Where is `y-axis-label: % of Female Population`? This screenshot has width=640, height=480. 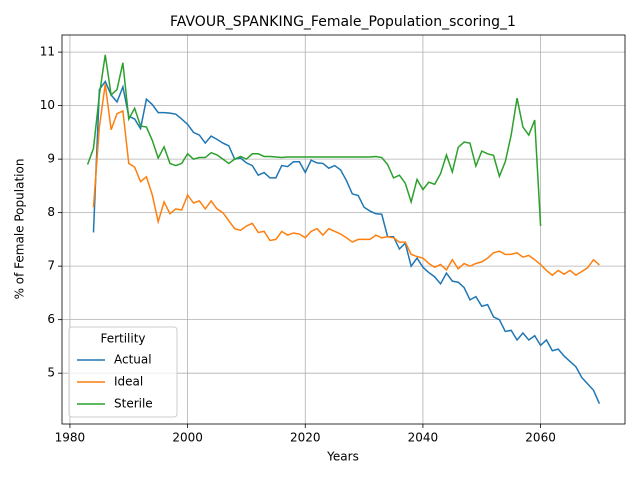
y-axis-label: % of Female Population is located at coordinates (20, 229).